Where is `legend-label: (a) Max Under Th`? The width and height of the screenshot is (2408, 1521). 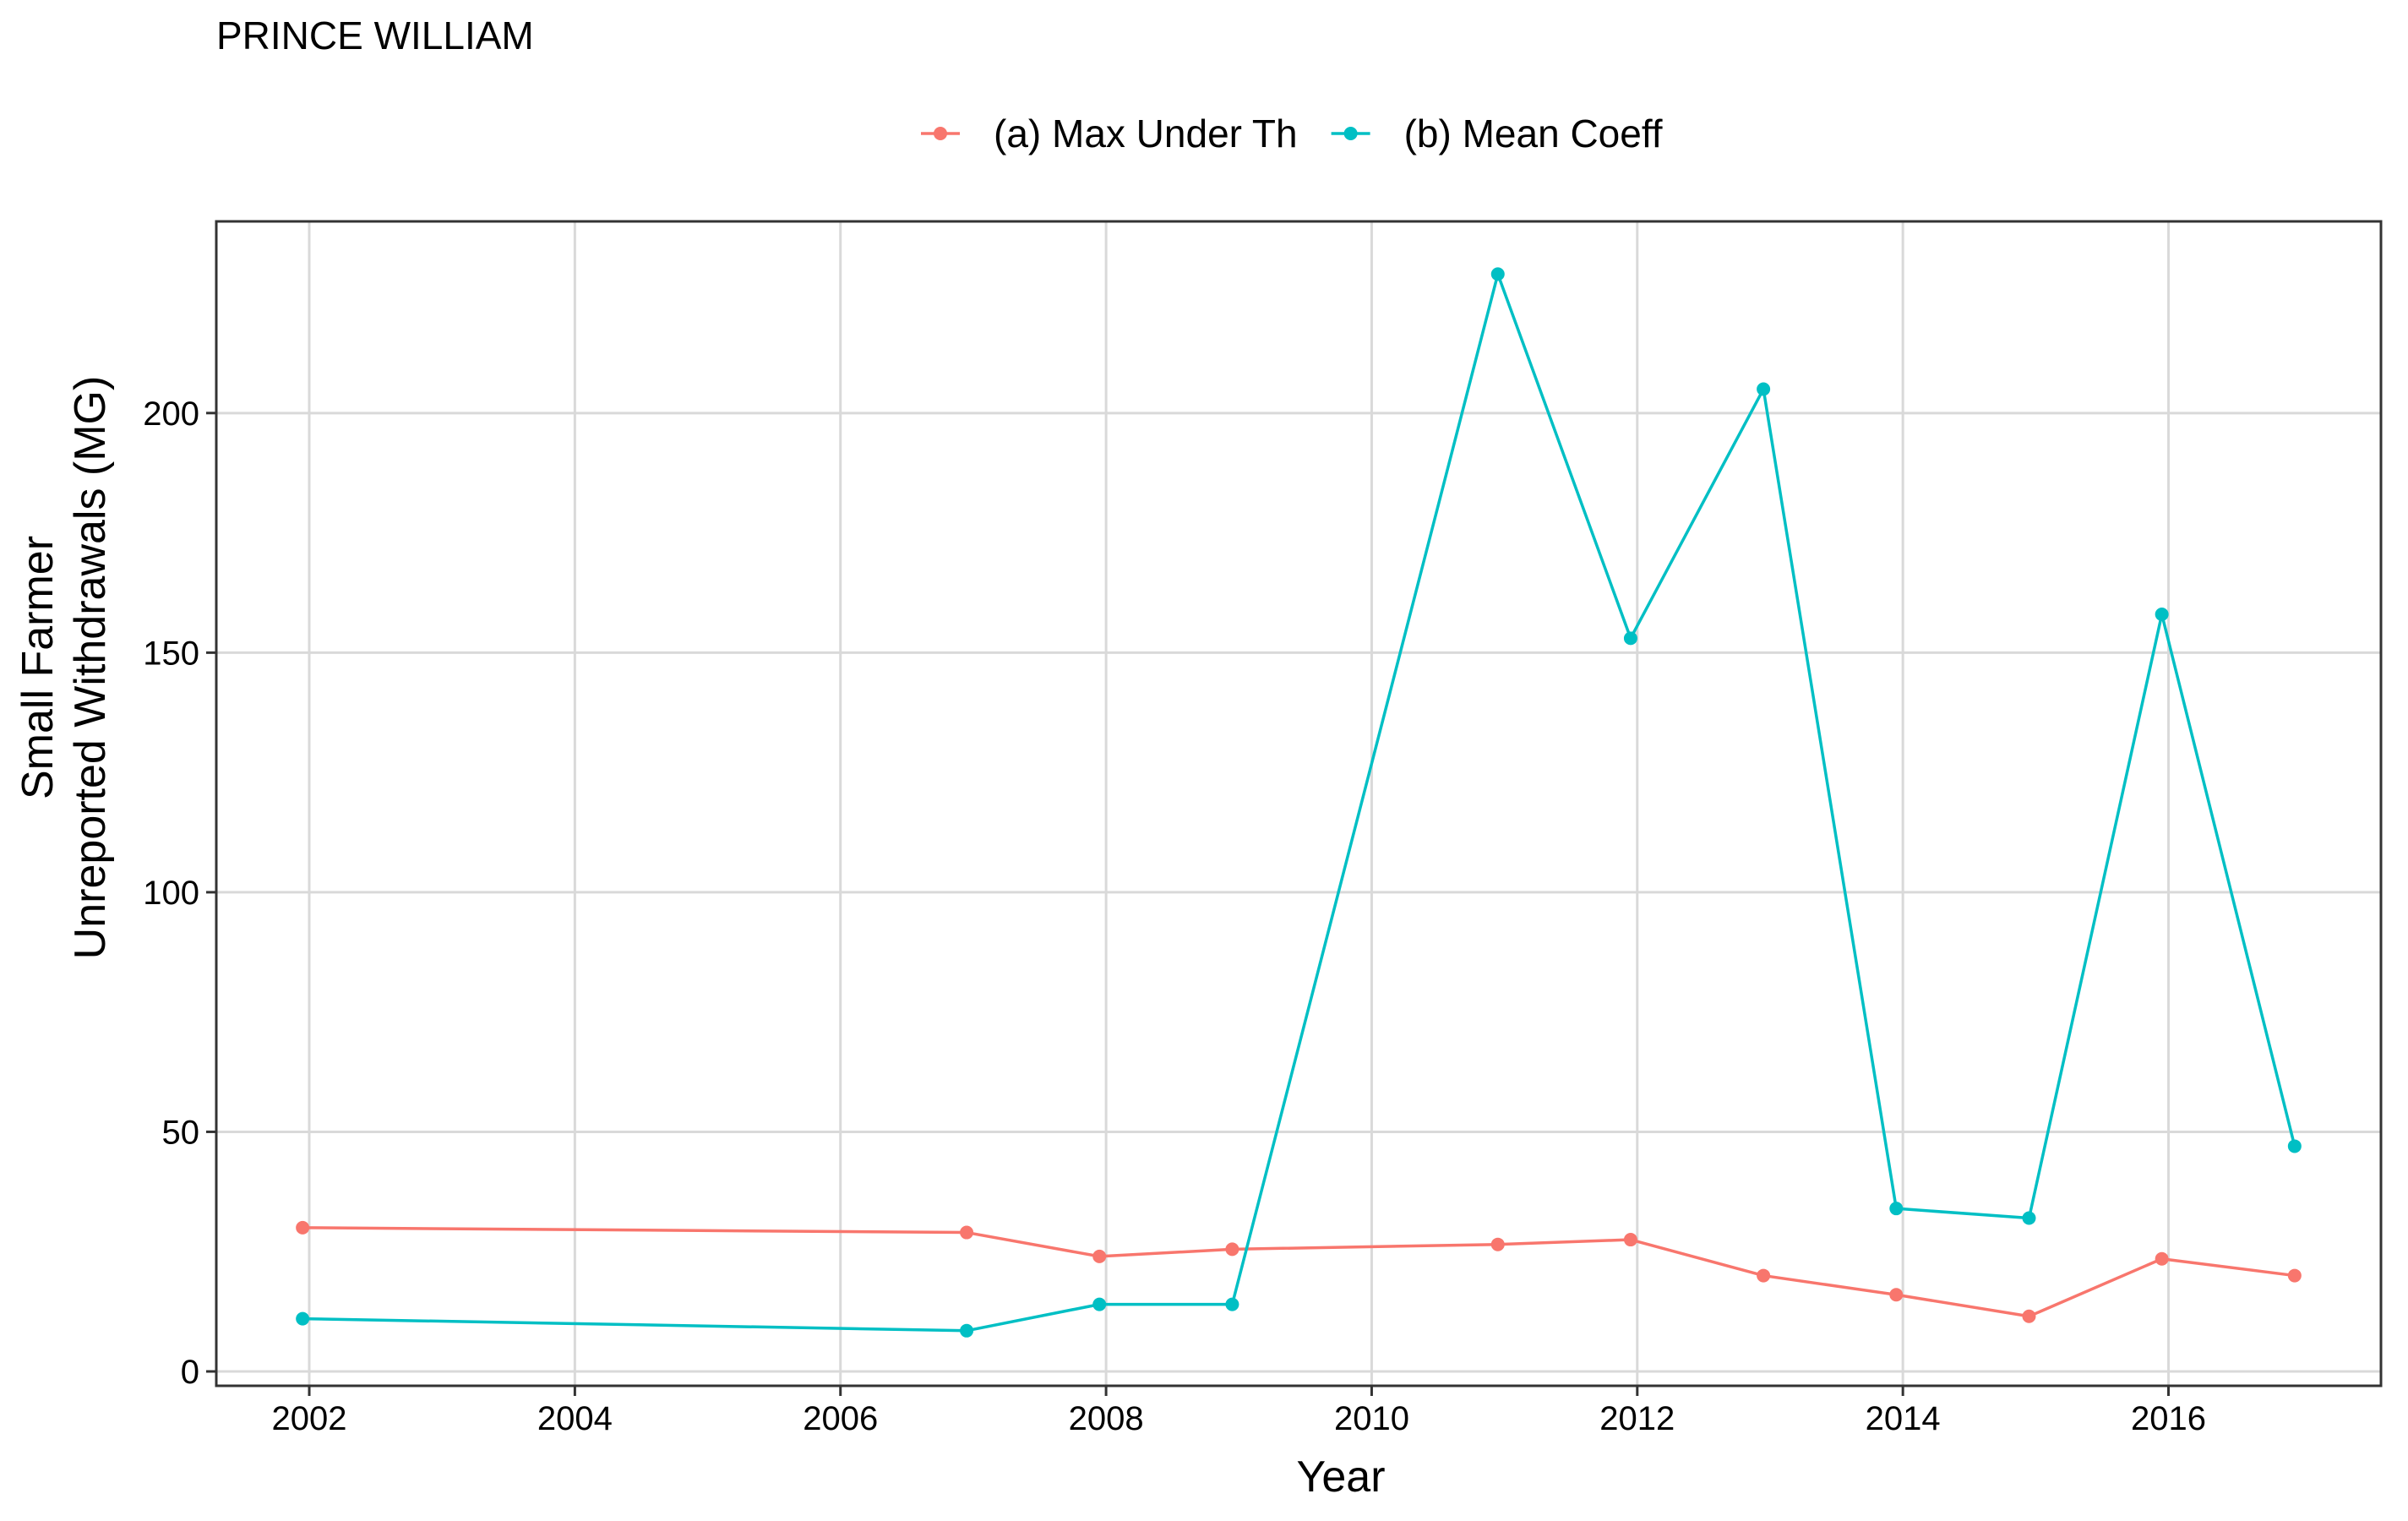
legend-label: (a) Max Under Th is located at coordinates (1146, 133).